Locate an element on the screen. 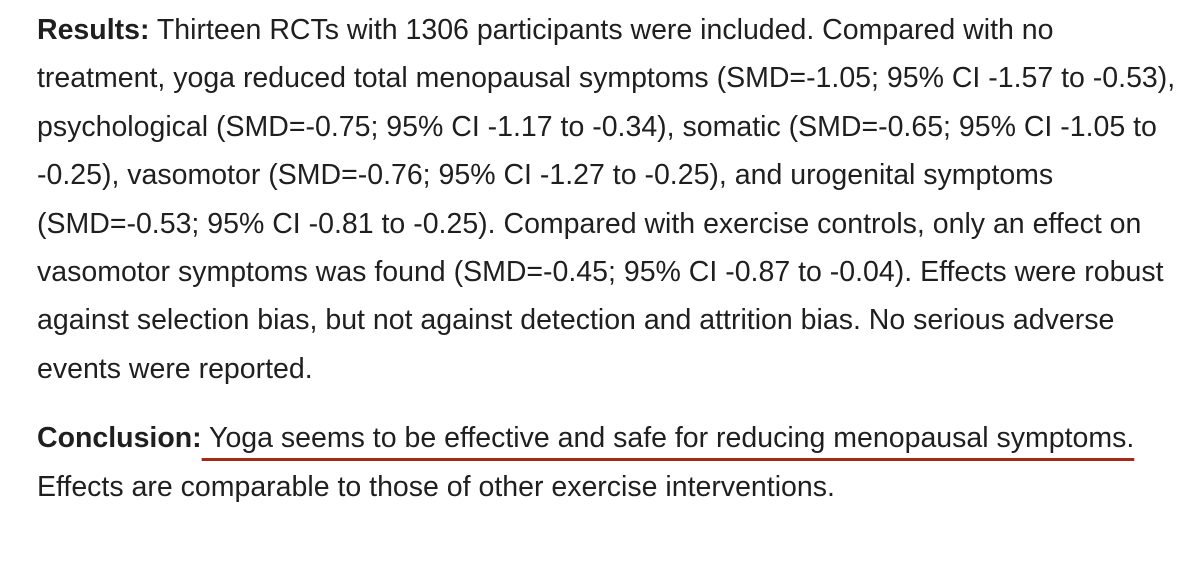 This screenshot has height=578, width=1204. results-label: Results: is located at coordinates (93, 30).